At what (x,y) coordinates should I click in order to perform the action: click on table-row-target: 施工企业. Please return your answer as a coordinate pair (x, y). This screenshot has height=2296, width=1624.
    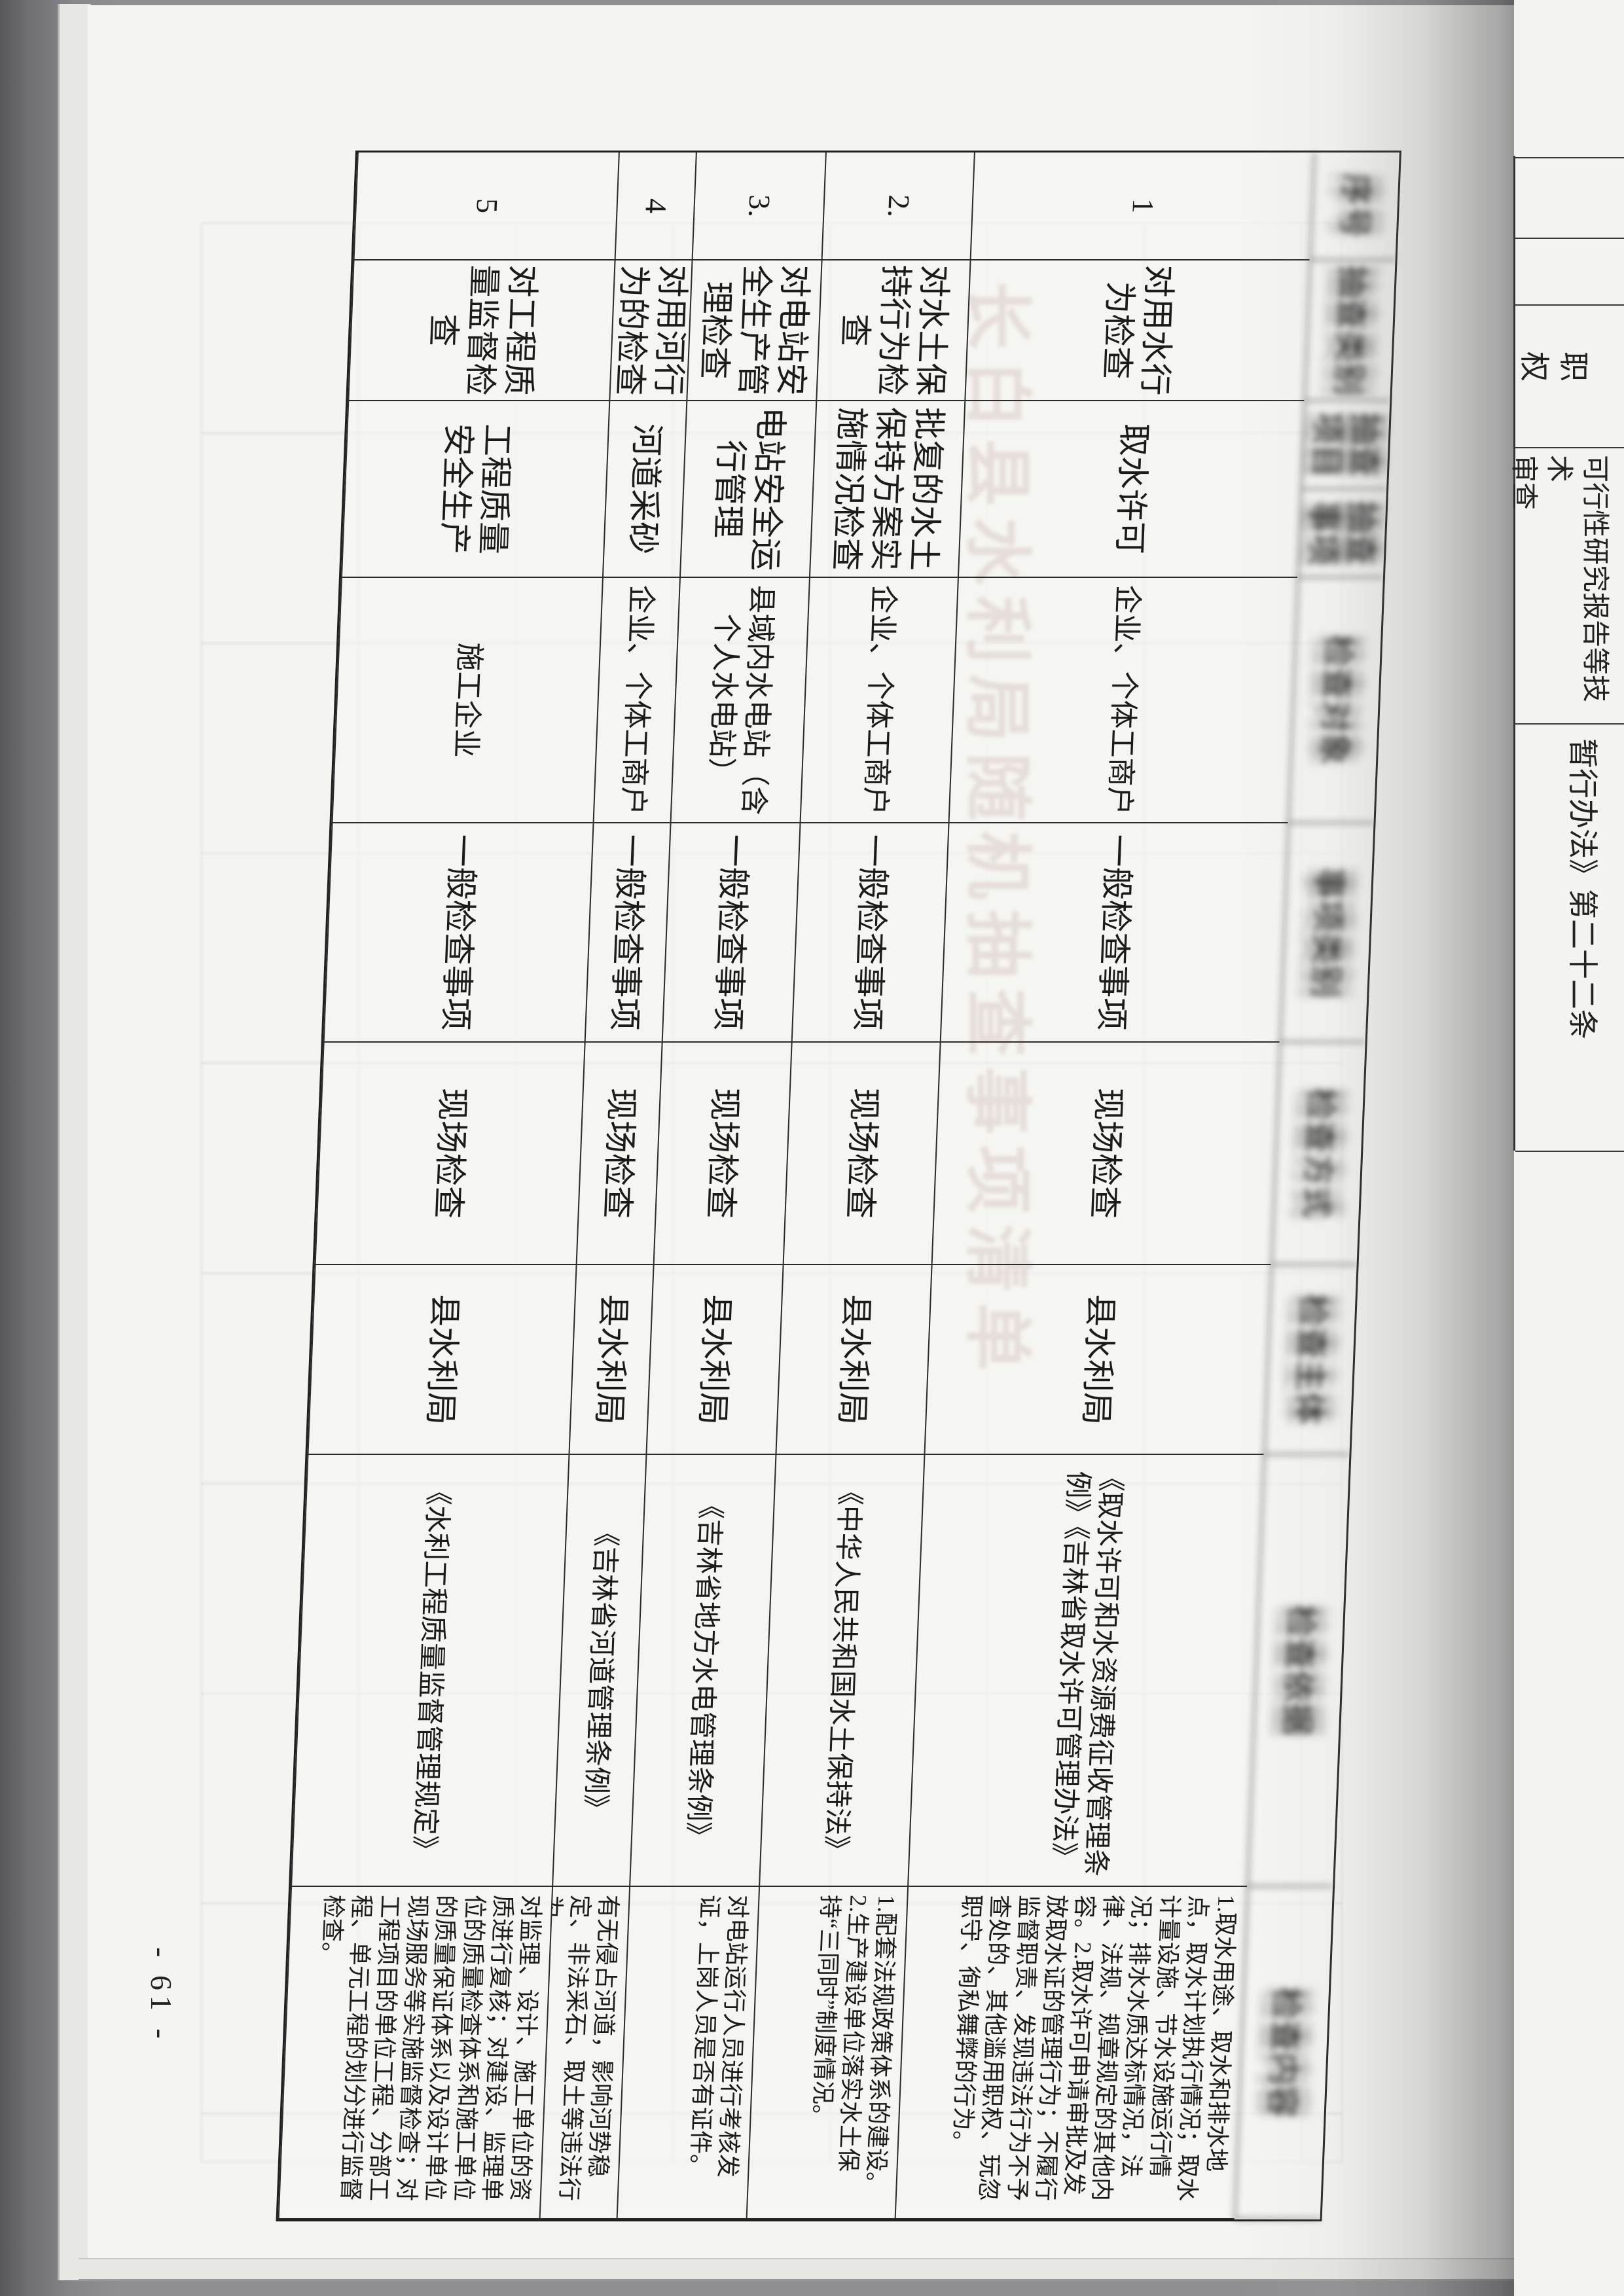
    Looking at the image, I should click on (466, 700).